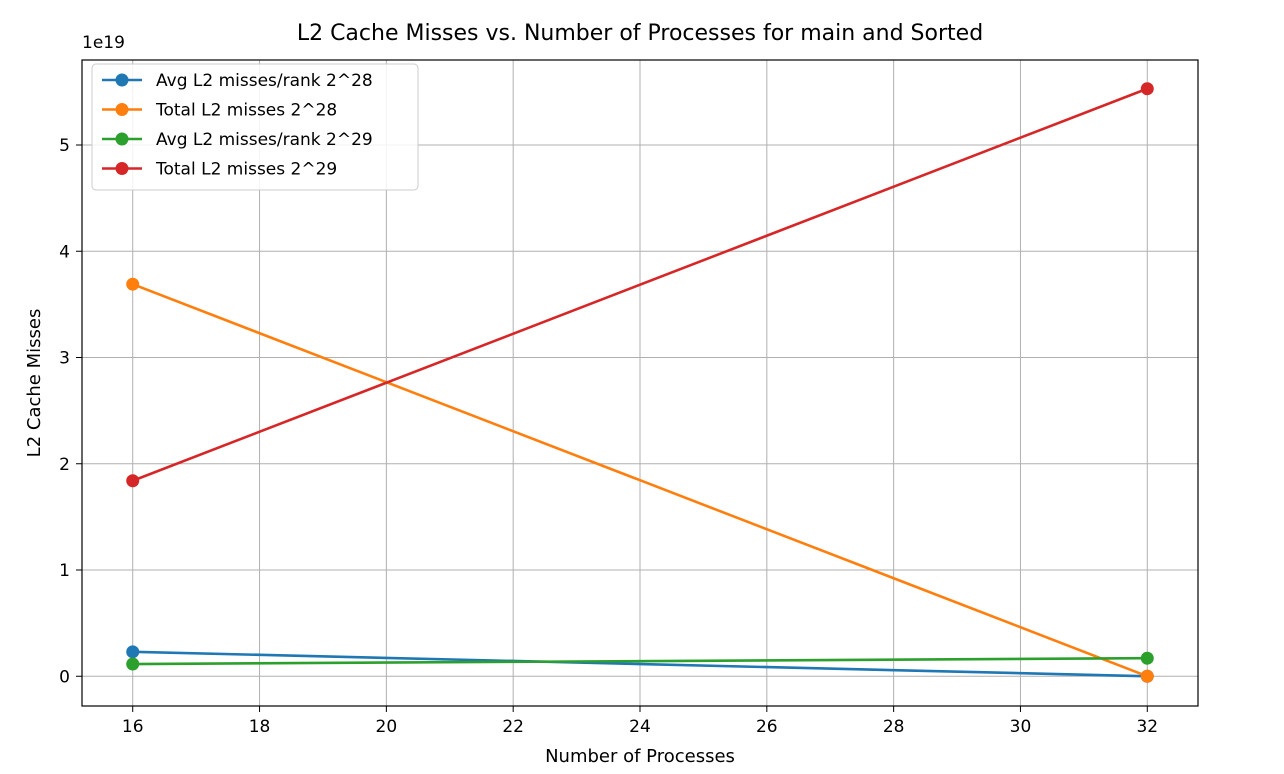 This screenshot has height=774, width=1284. What do you see at coordinates (64, 465) in the screenshot?
I see `y-tick-label: 2` at bounding box center [64, 465].